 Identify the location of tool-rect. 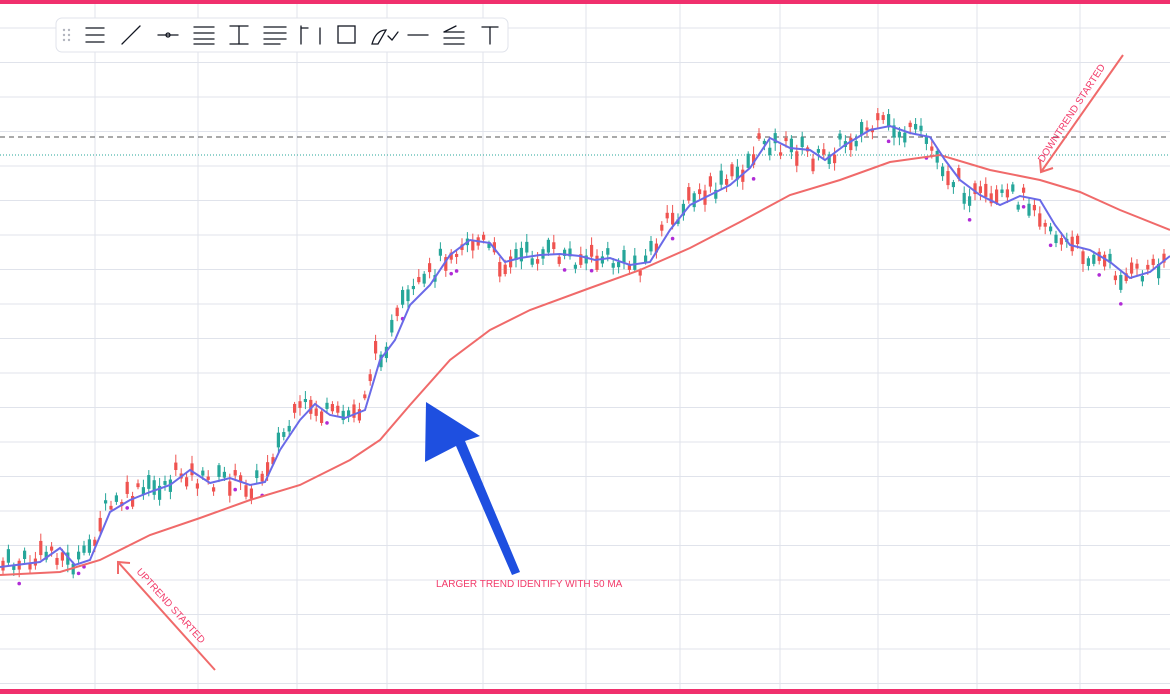
(346, 34).